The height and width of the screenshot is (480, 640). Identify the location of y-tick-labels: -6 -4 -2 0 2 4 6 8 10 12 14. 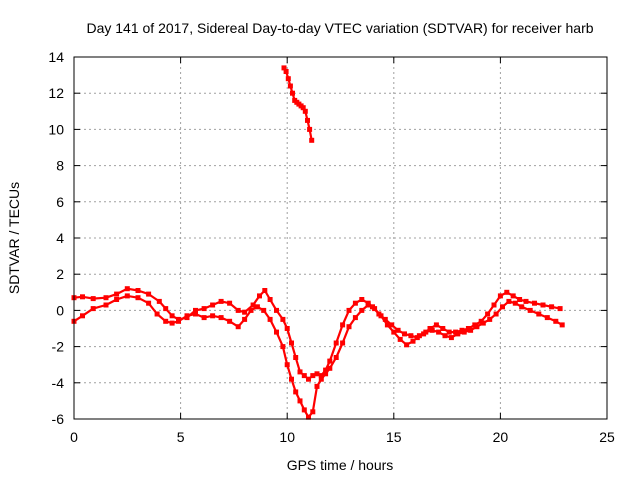
(56, 238).